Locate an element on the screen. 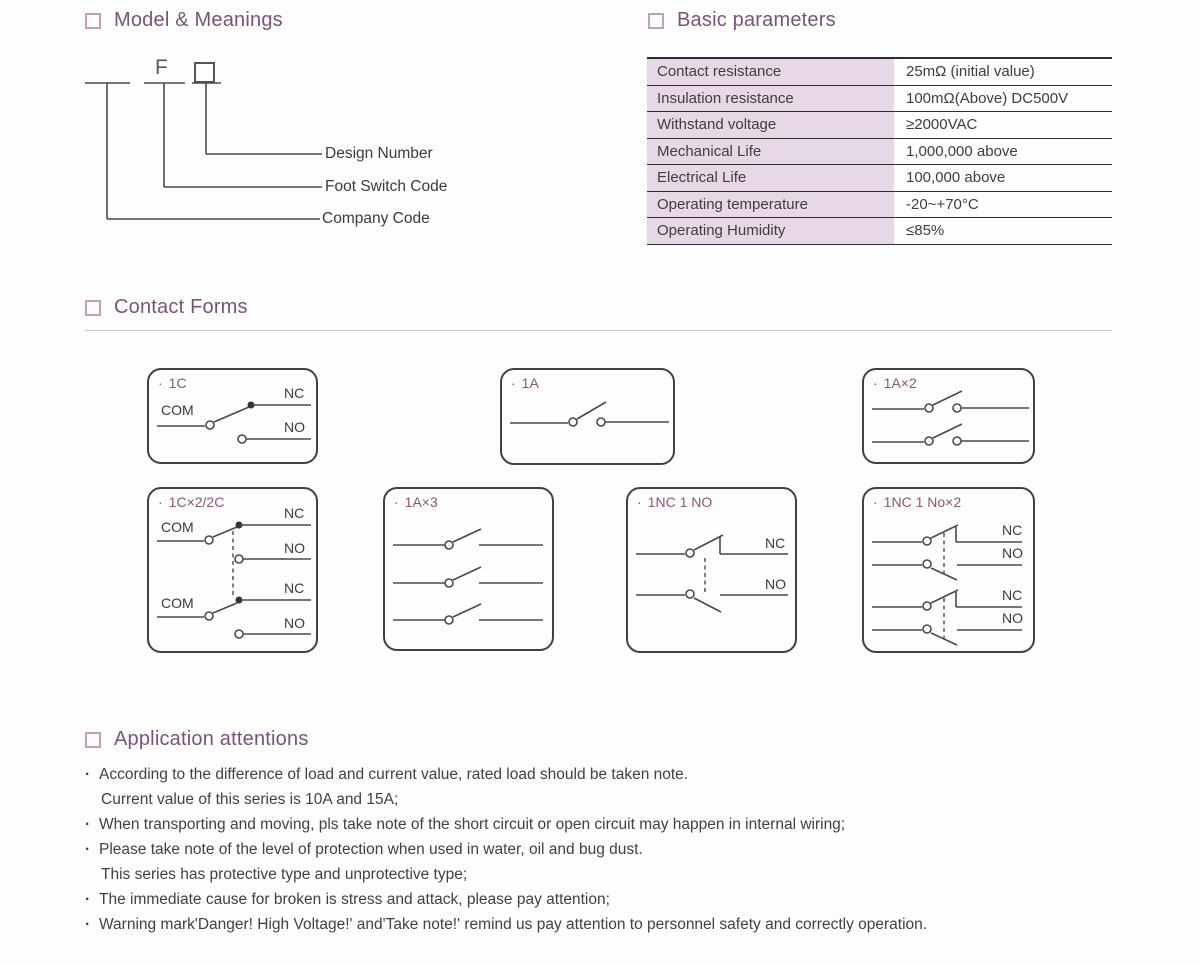 This screenshot has height=964, width=1201. table-row: Withstand voltage ≥2000VAC is located at coordinates (879, 125).